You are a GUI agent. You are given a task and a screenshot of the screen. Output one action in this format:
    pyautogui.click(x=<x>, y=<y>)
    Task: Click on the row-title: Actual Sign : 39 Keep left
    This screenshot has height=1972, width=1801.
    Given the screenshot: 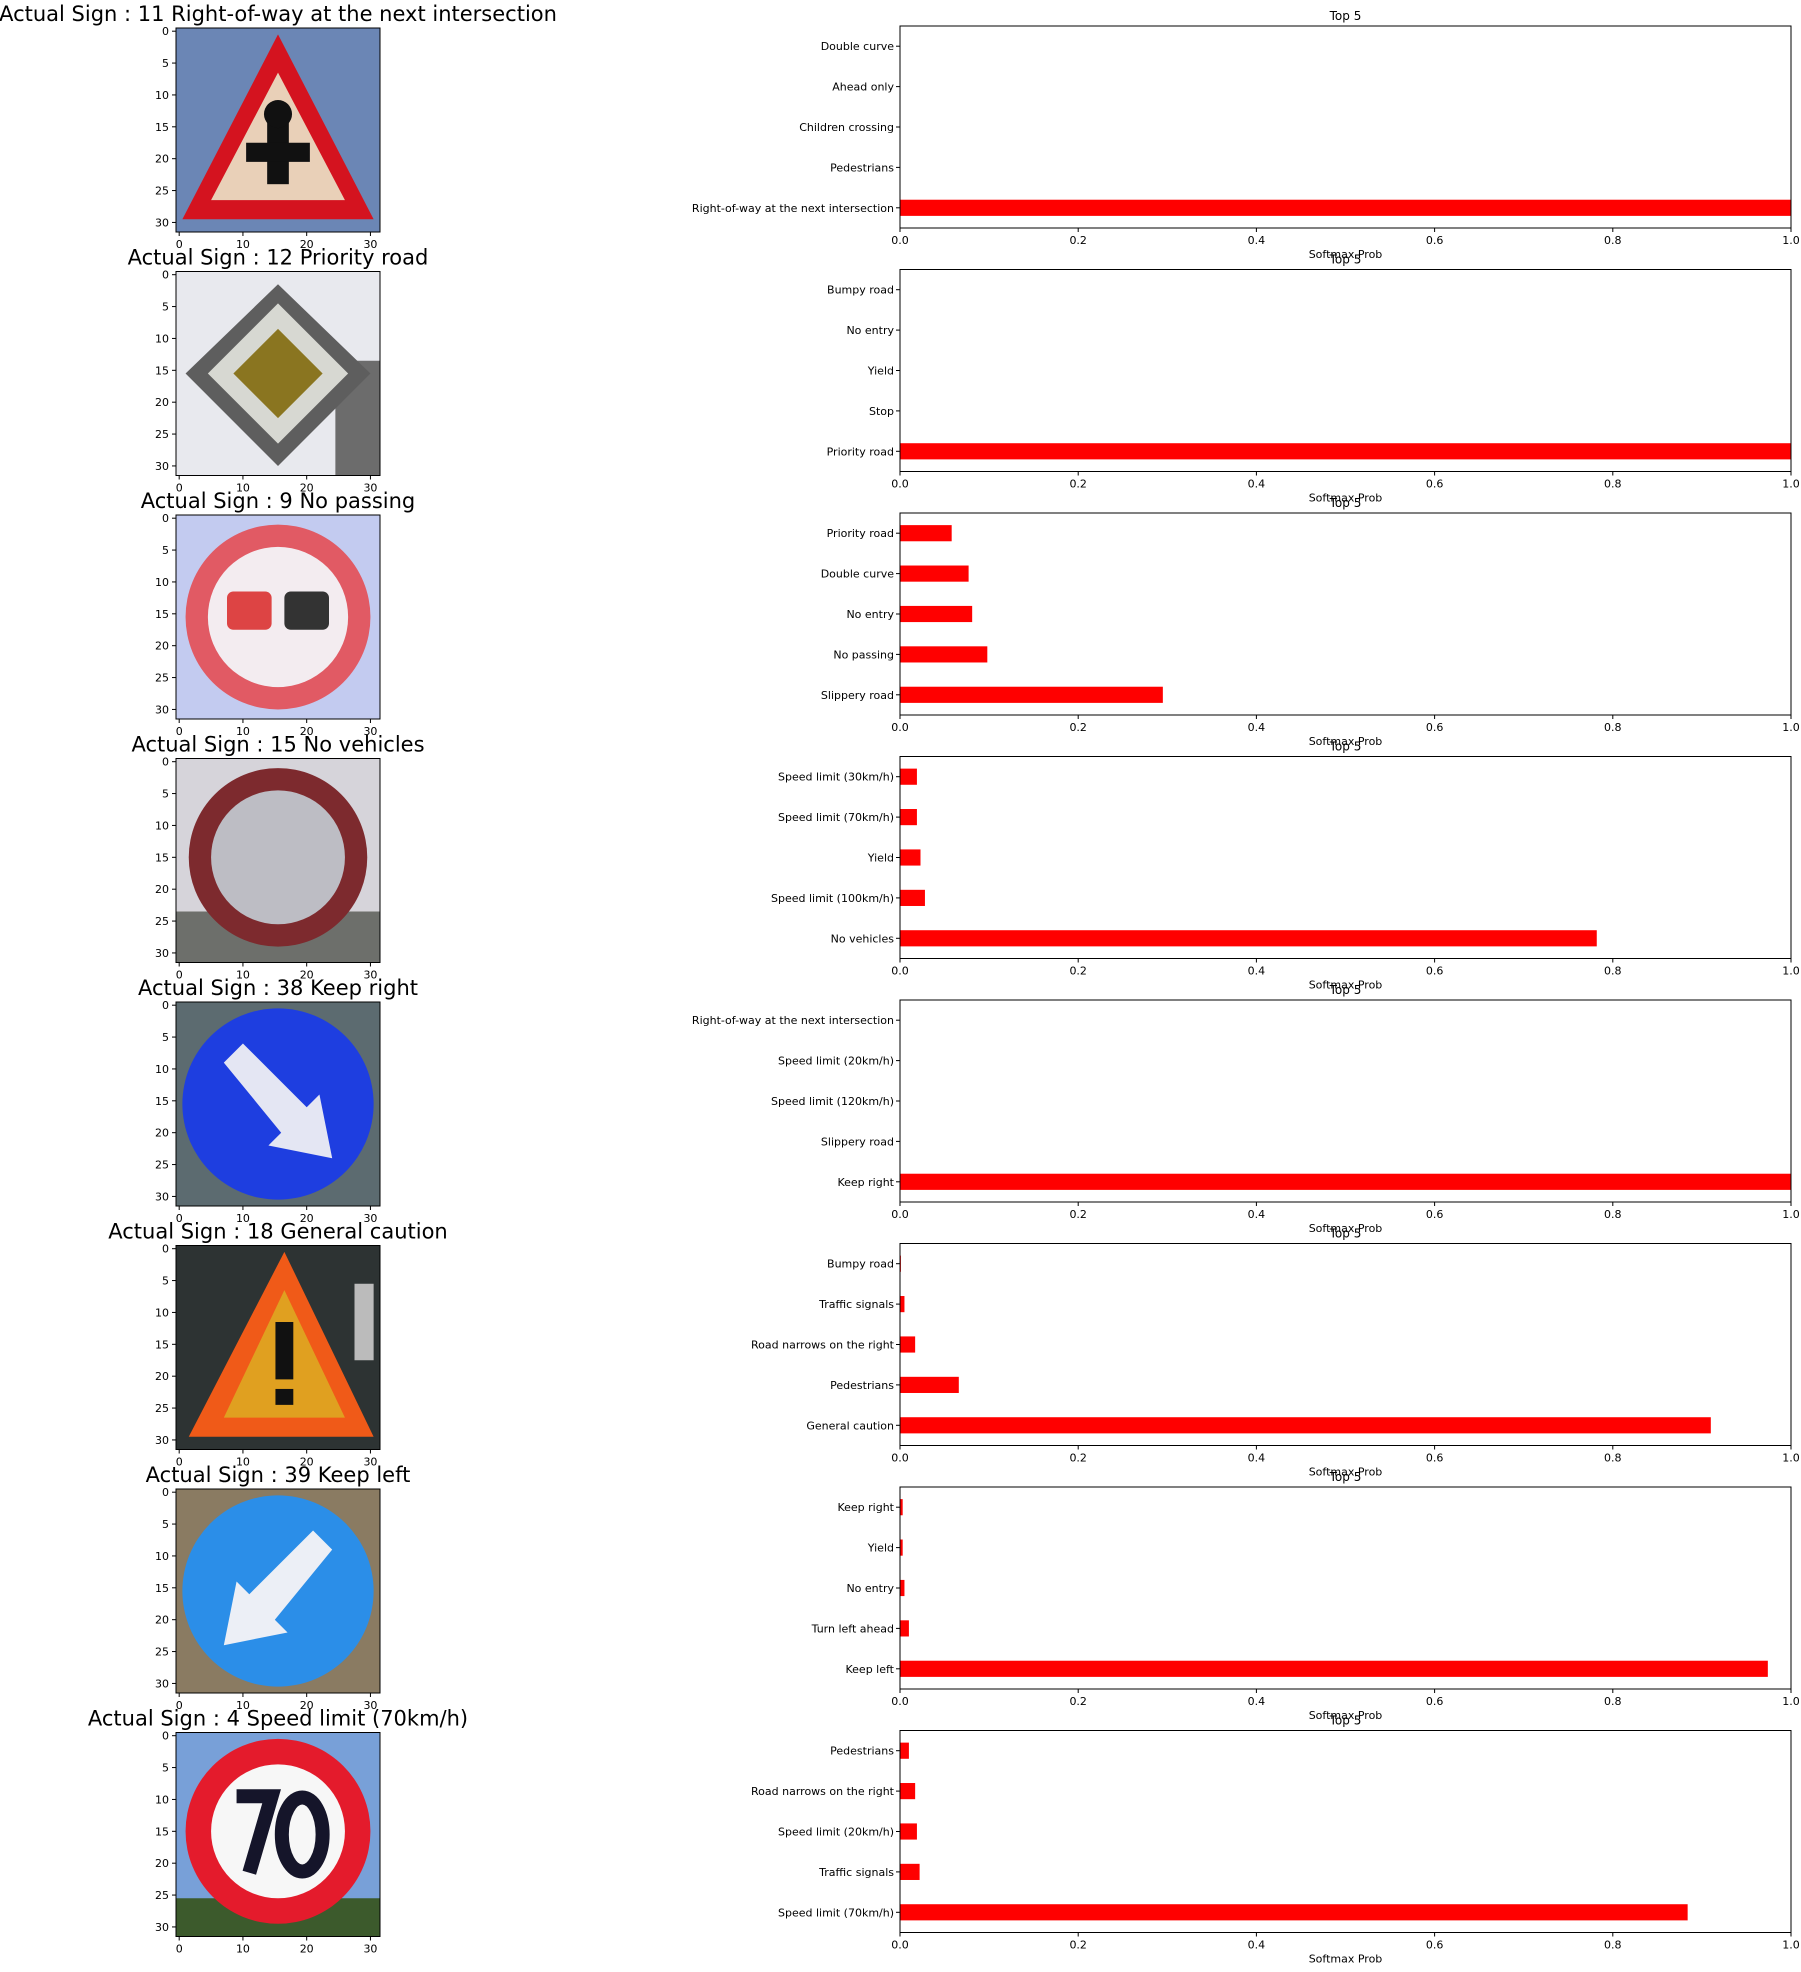 What is the action you would take?
    pyautogui.click(x=278, y=1475)
    